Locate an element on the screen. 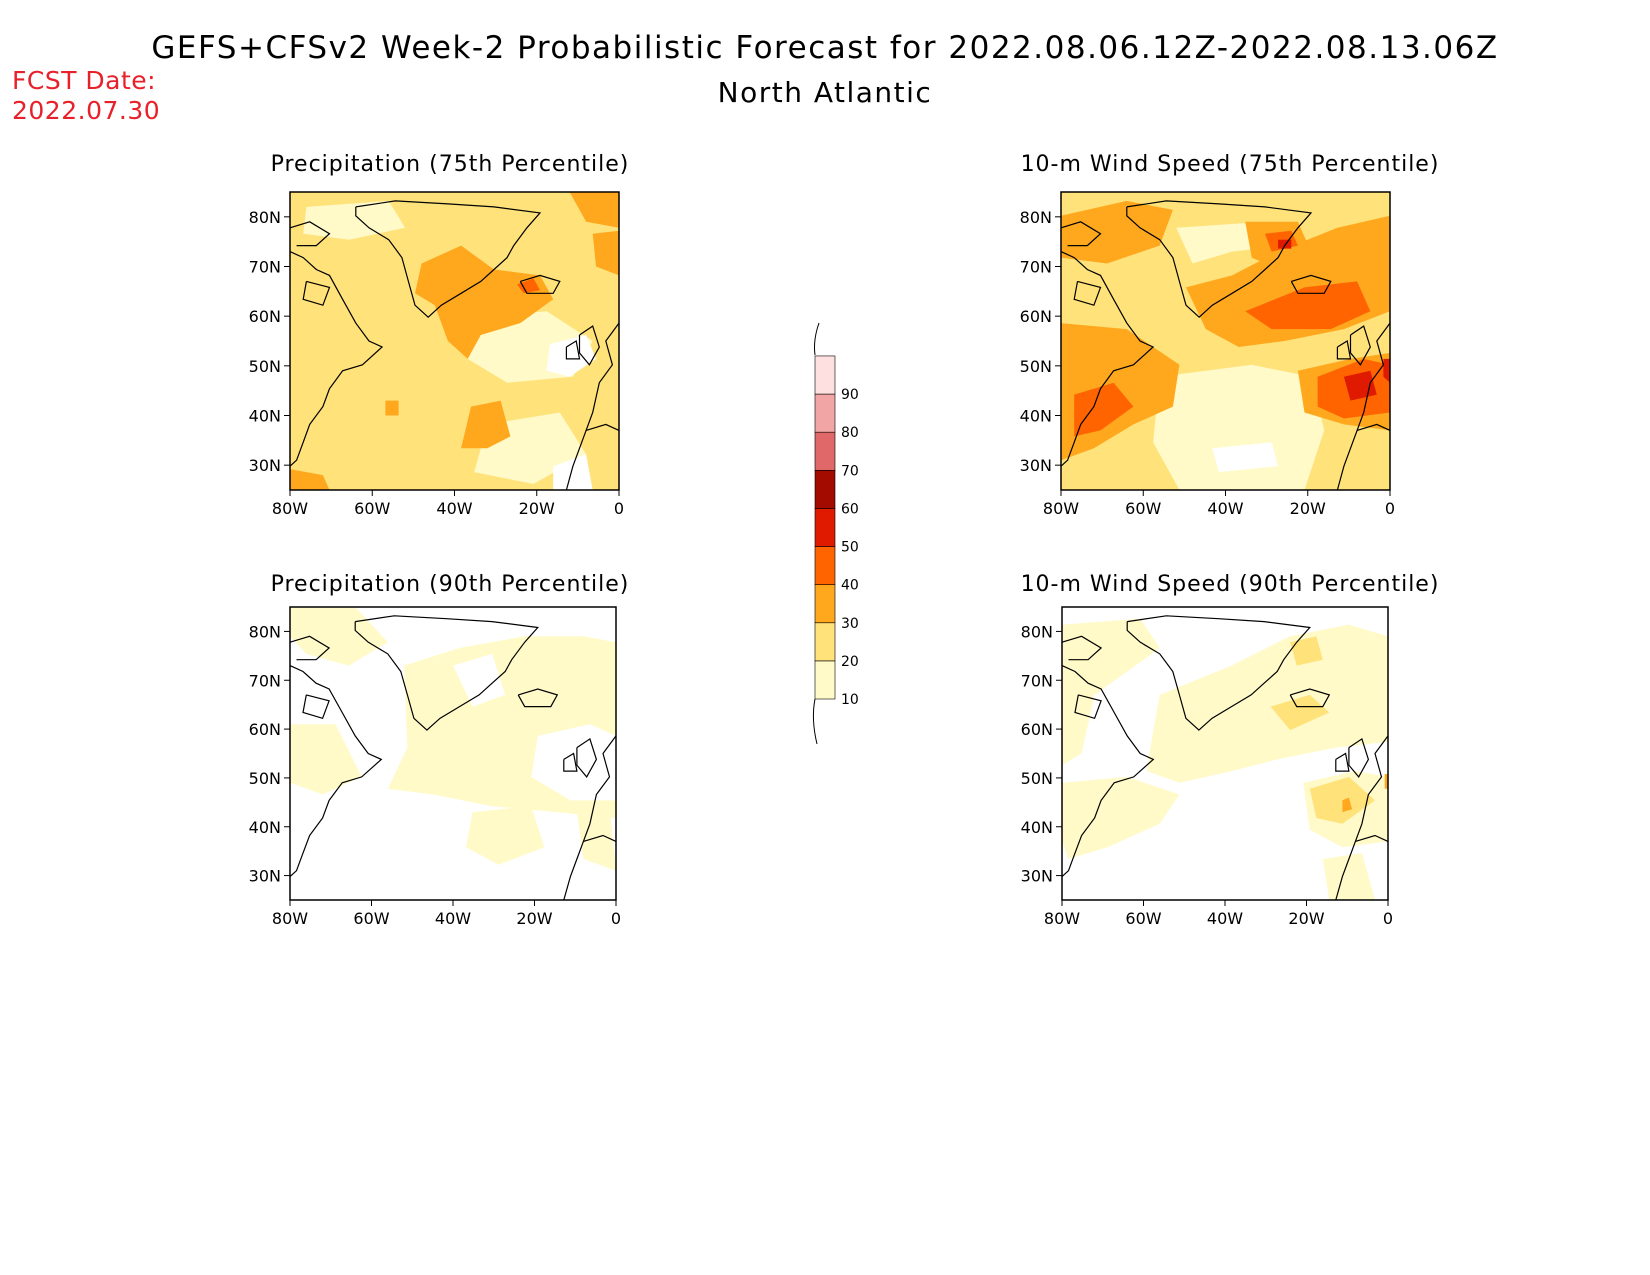 This screenshot has width=1650, height=1275. map-panel-wind75: 80N 70N 60N 50N 40N 30N 80W 60W 40W 20W 0 is located at coordinates (1207, 354).